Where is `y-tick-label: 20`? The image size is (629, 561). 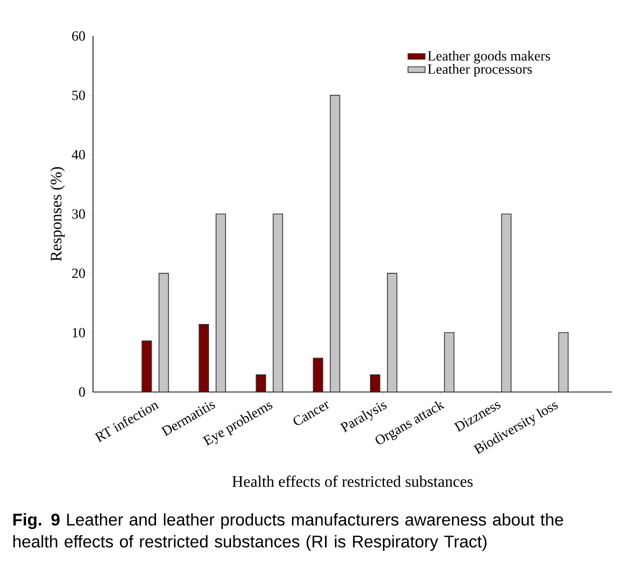 y-tick-label: 20 is located at coordinates (78, 273).